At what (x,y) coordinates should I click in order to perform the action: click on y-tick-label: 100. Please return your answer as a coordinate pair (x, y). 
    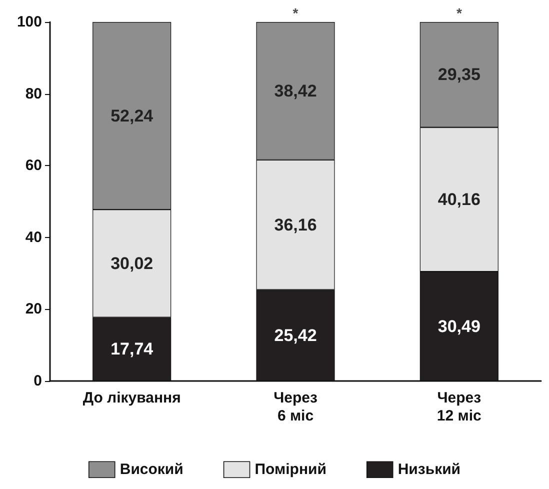
    Looking at the image, I should click on (29, 22).